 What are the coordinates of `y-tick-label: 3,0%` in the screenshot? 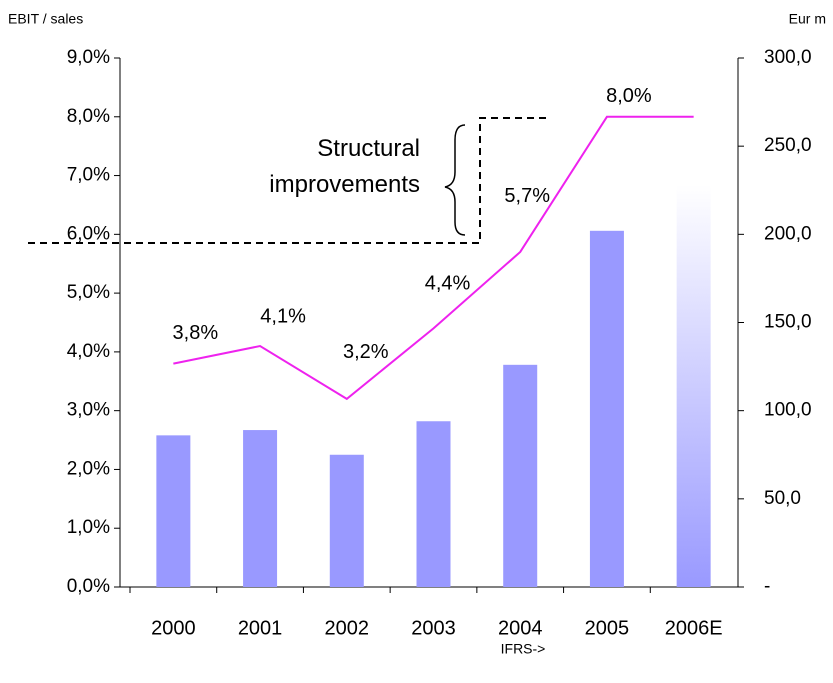 It's located at (88, 410).